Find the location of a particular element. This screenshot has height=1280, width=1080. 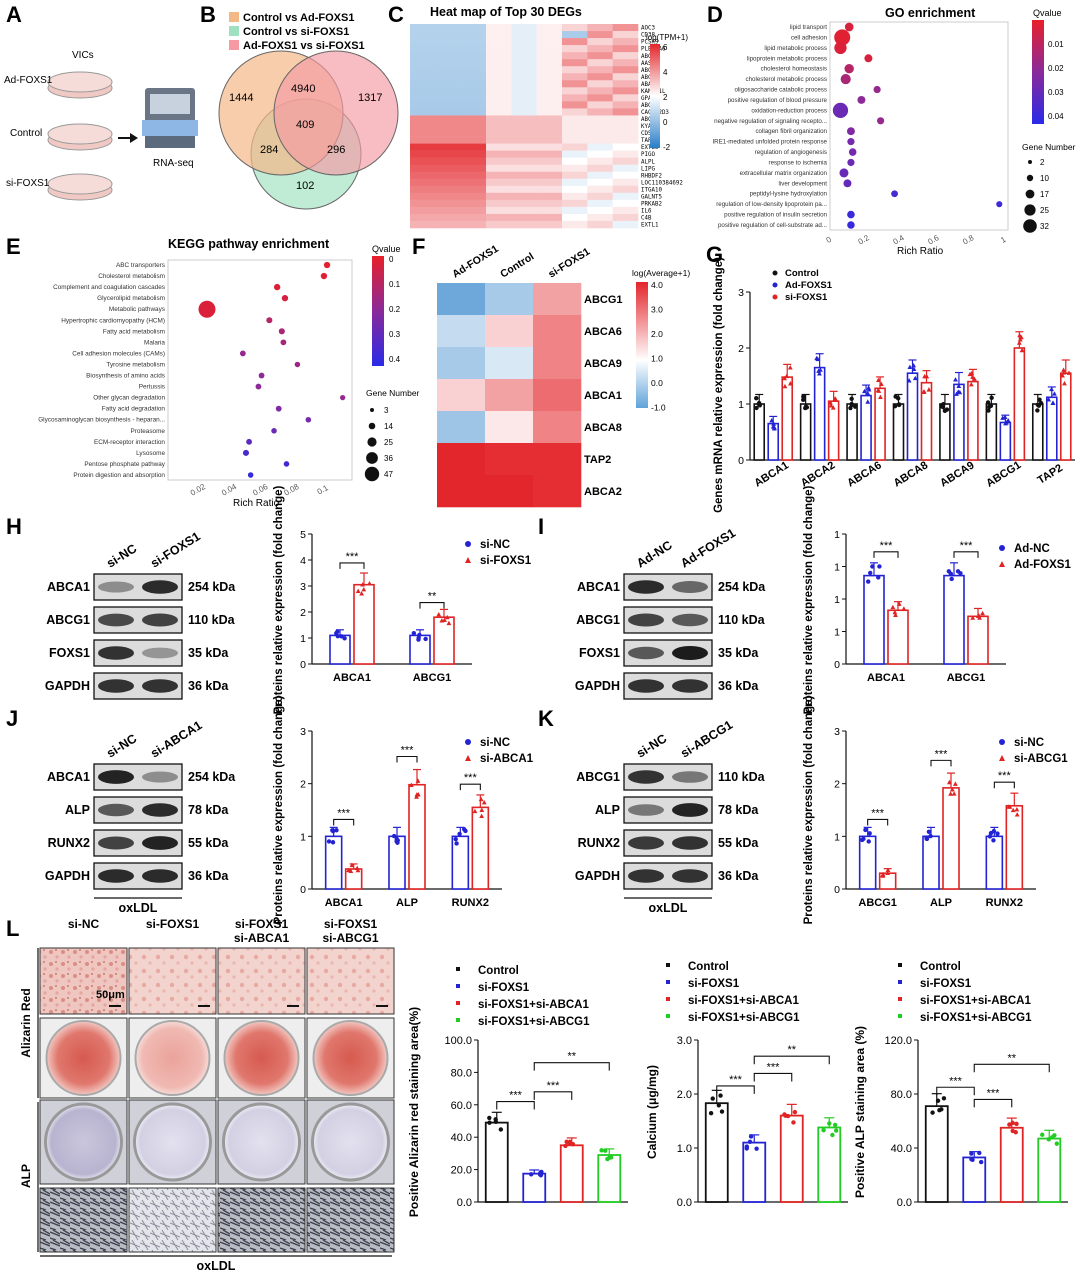

rna-seq-label: RNA-seq is located at coordinates (173, 163).